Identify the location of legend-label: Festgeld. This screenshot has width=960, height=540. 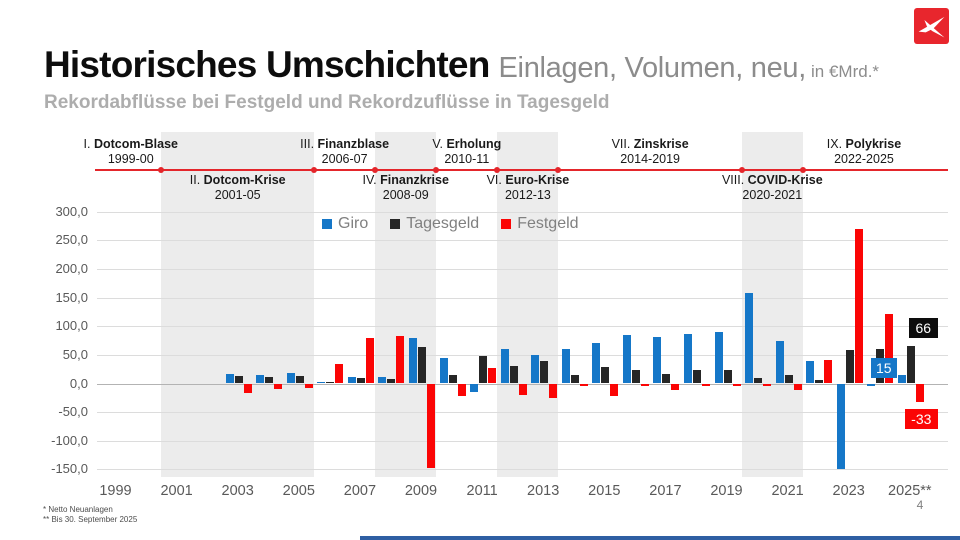
(548, 223).